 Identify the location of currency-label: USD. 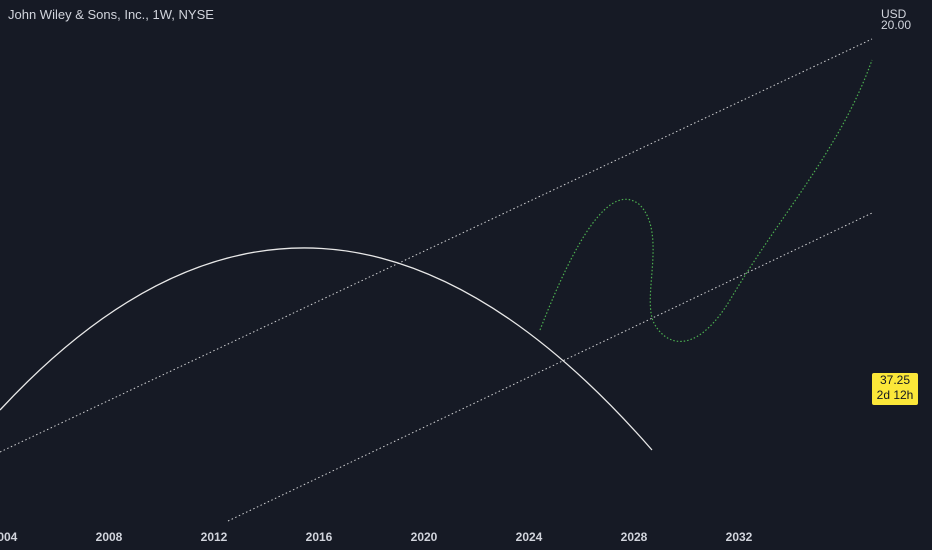
(894, 14).